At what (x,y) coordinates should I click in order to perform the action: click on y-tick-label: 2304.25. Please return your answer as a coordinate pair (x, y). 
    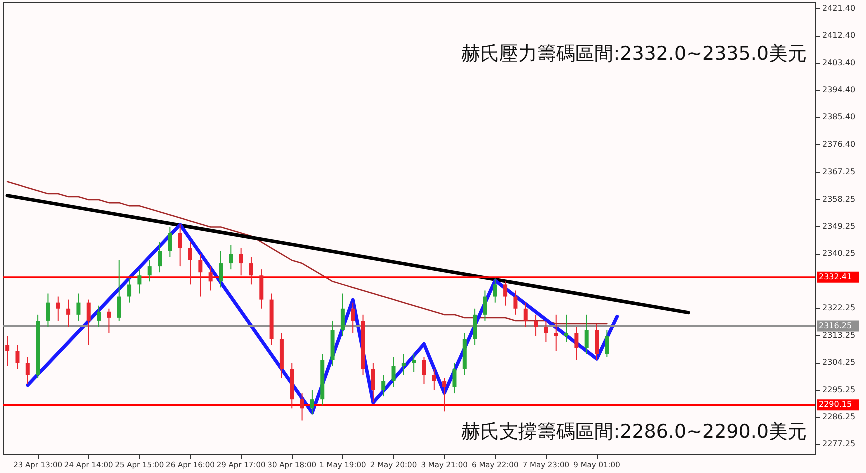
    Looking at the image, I should click on (839, 363).